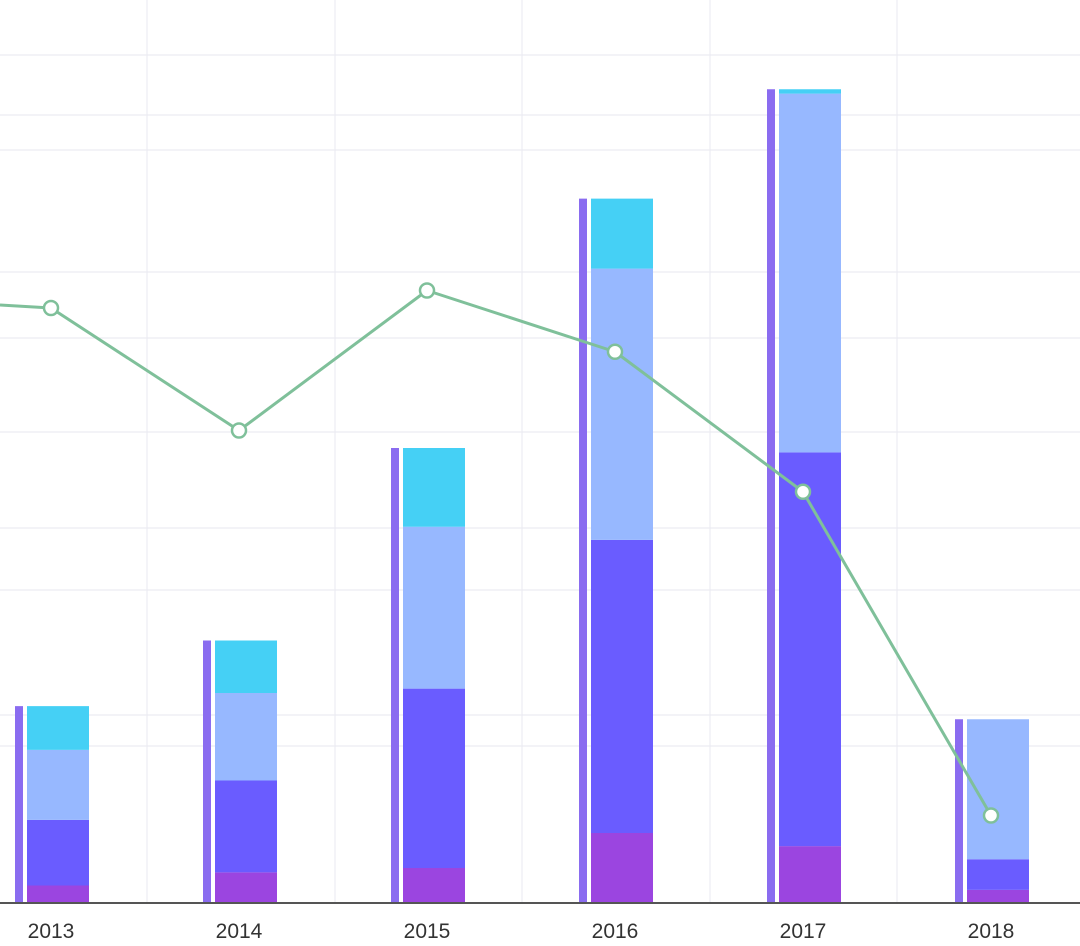 Image resolution: width=1080 pixels, height=946 pixels. What do you see at coordinates (959, 811) in the screenshot?
I see `total-marker-2018` at bounding box center [959, 811].